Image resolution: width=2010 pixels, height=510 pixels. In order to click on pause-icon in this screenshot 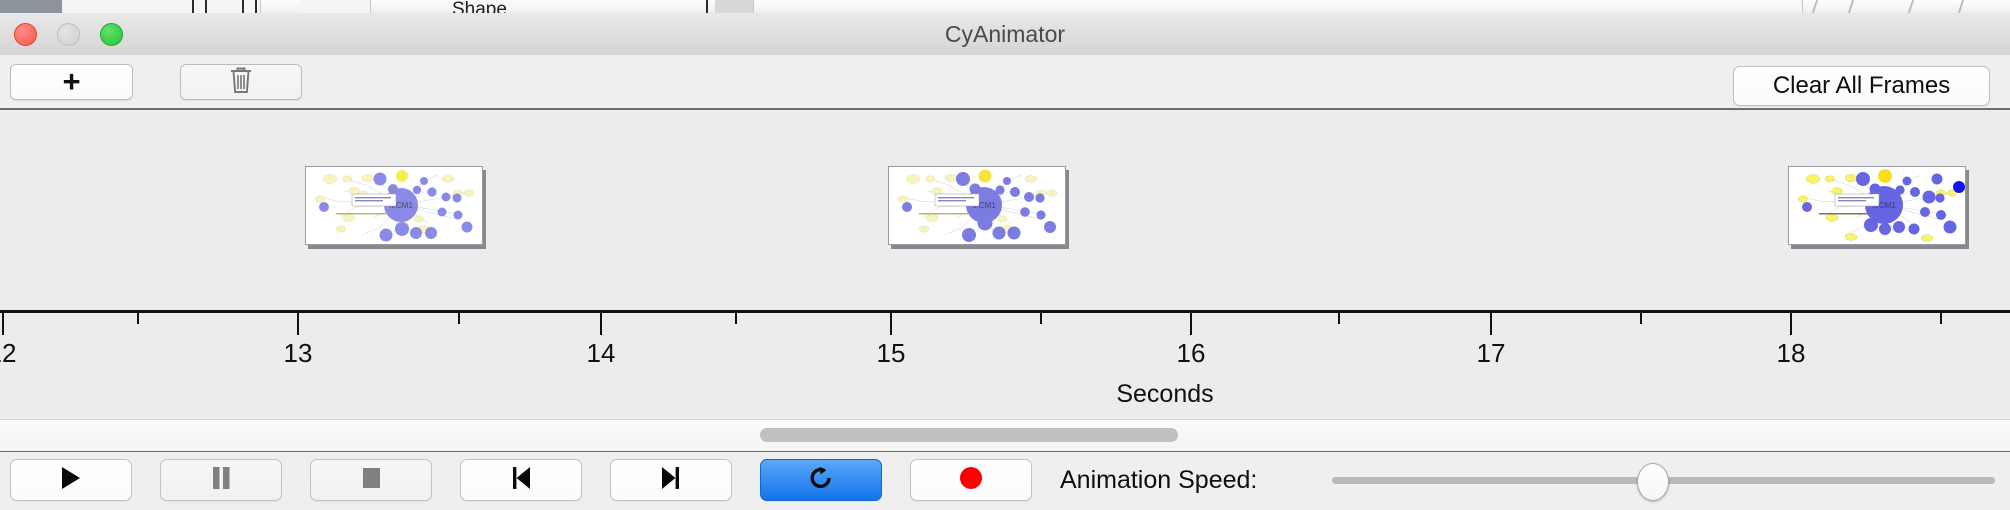, I will do `click(221, 480)`.